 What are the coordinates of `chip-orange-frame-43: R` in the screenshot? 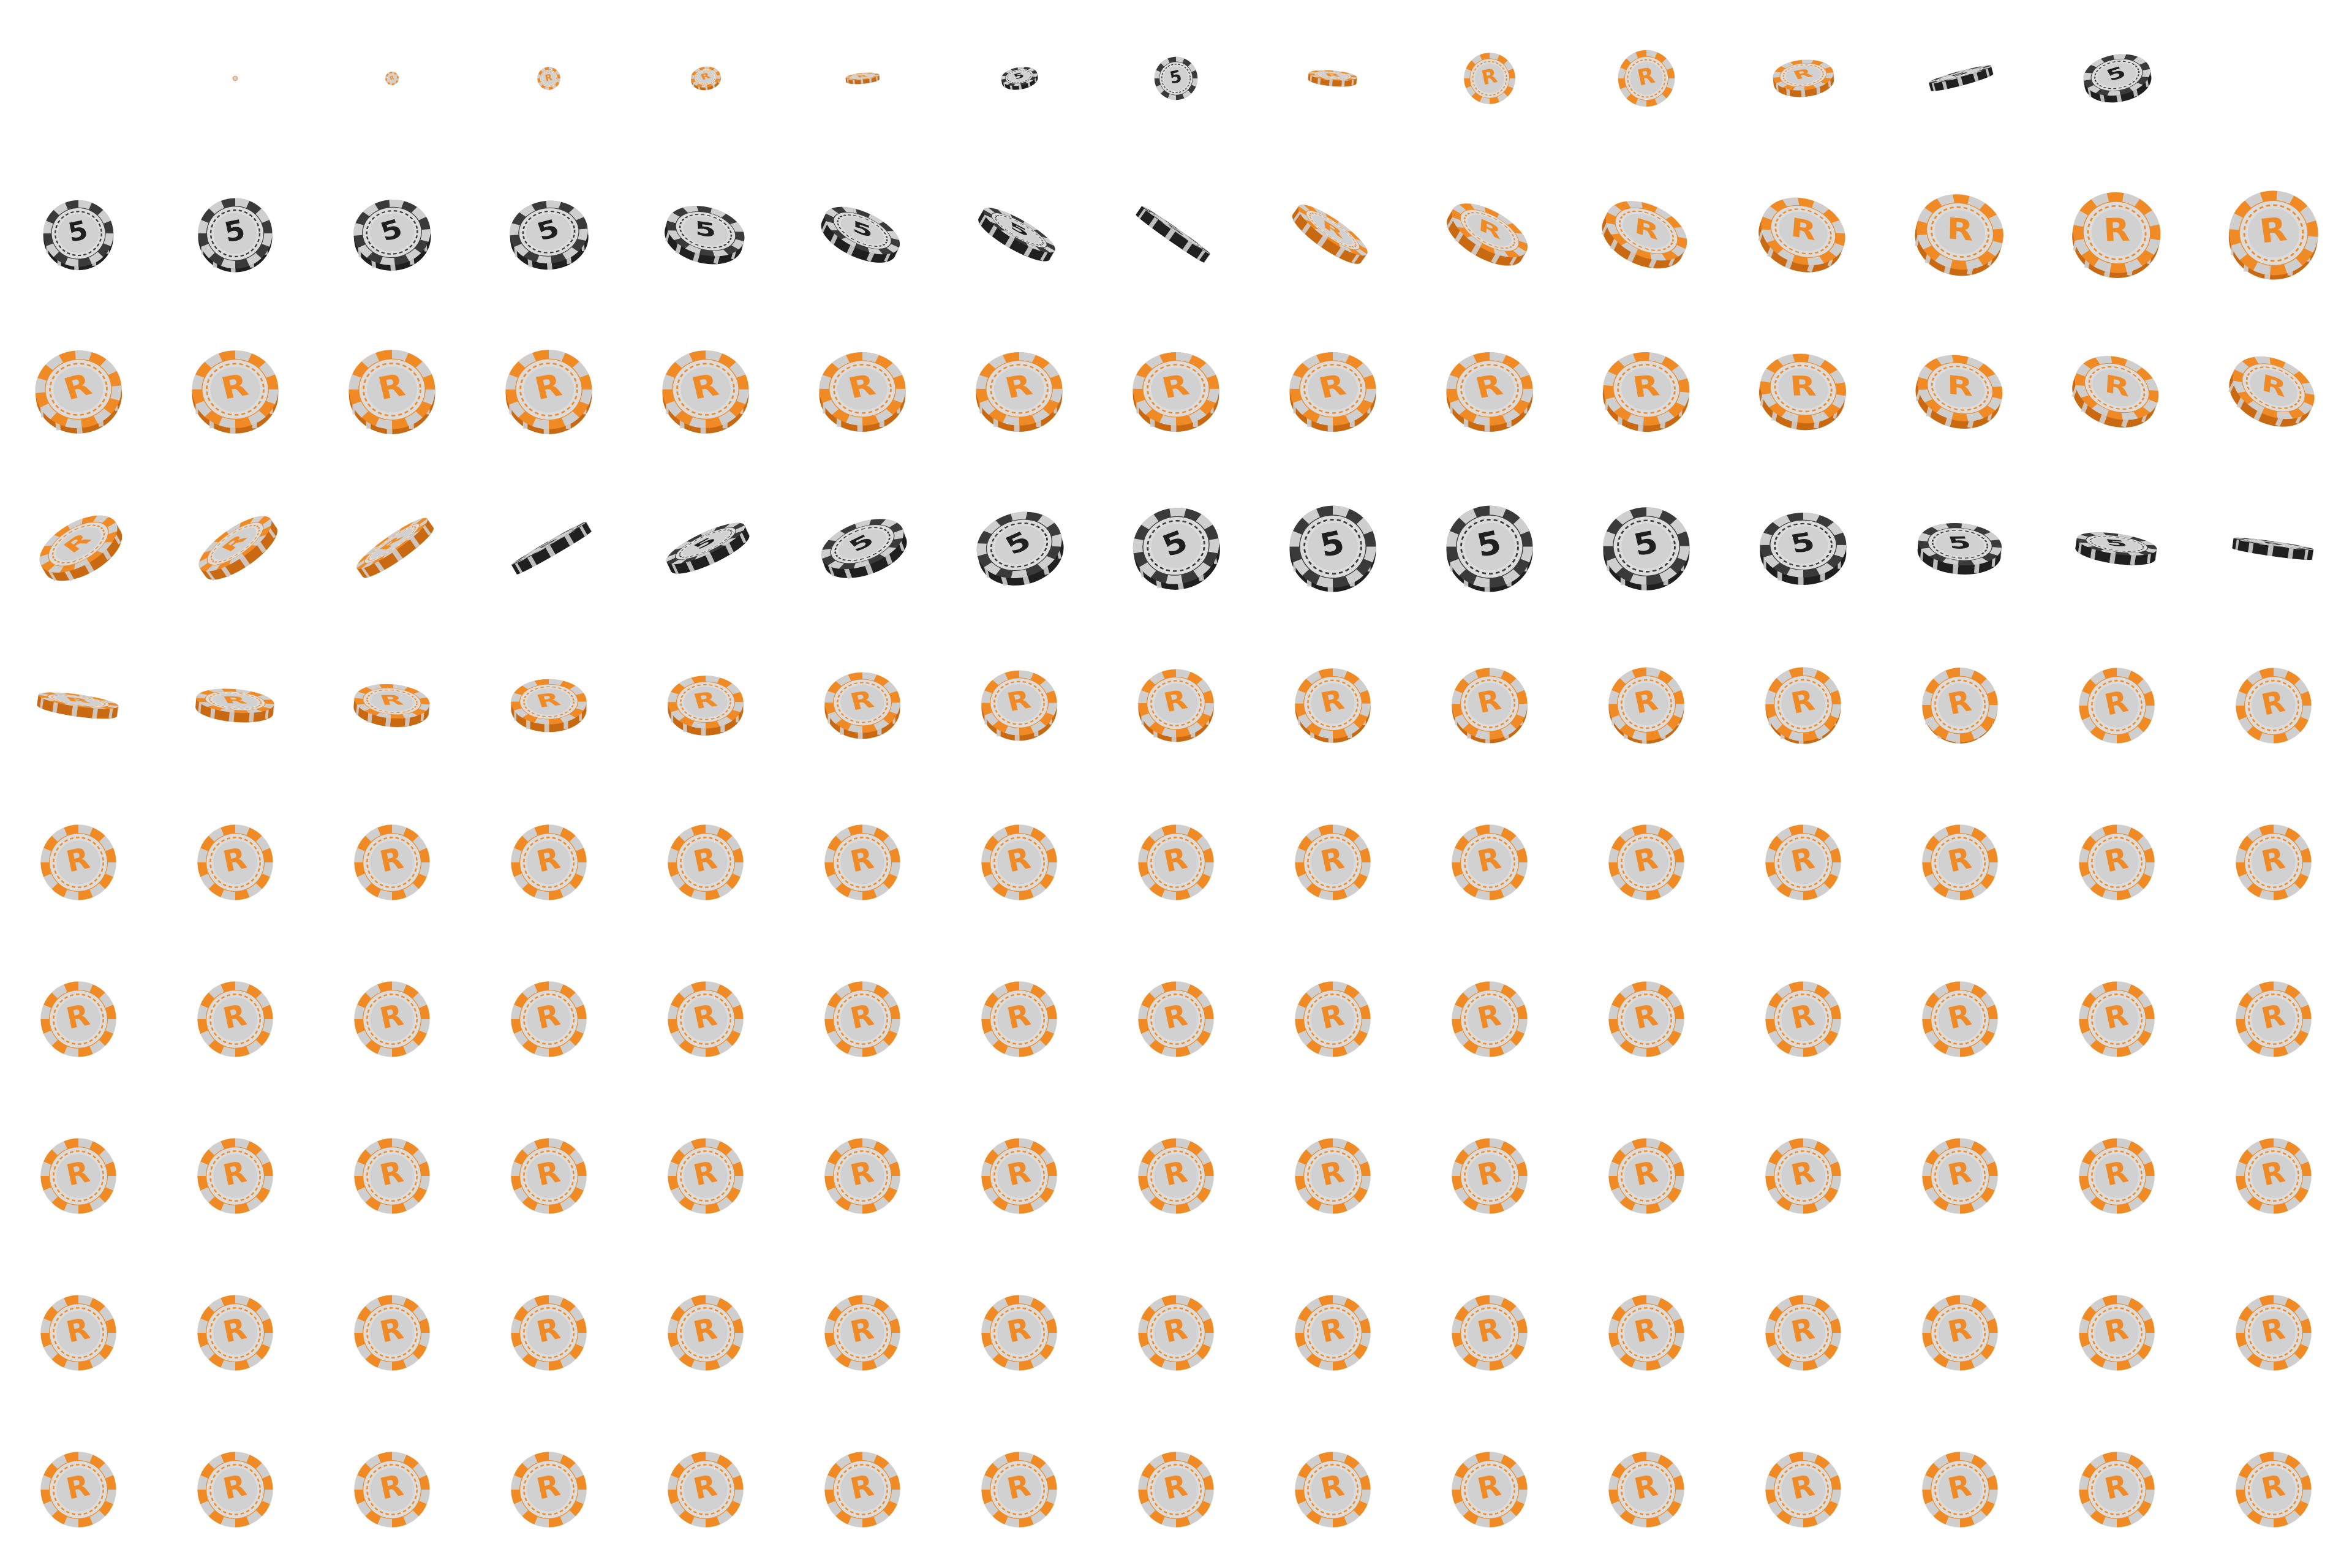 It's located at (2115, 392).